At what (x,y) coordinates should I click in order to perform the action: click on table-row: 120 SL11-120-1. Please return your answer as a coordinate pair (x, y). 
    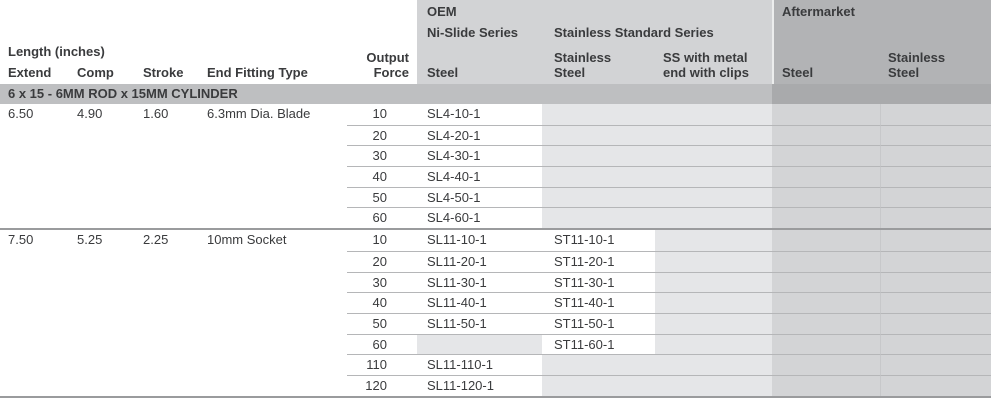
    Looking at the image, I should click on (495, 385).